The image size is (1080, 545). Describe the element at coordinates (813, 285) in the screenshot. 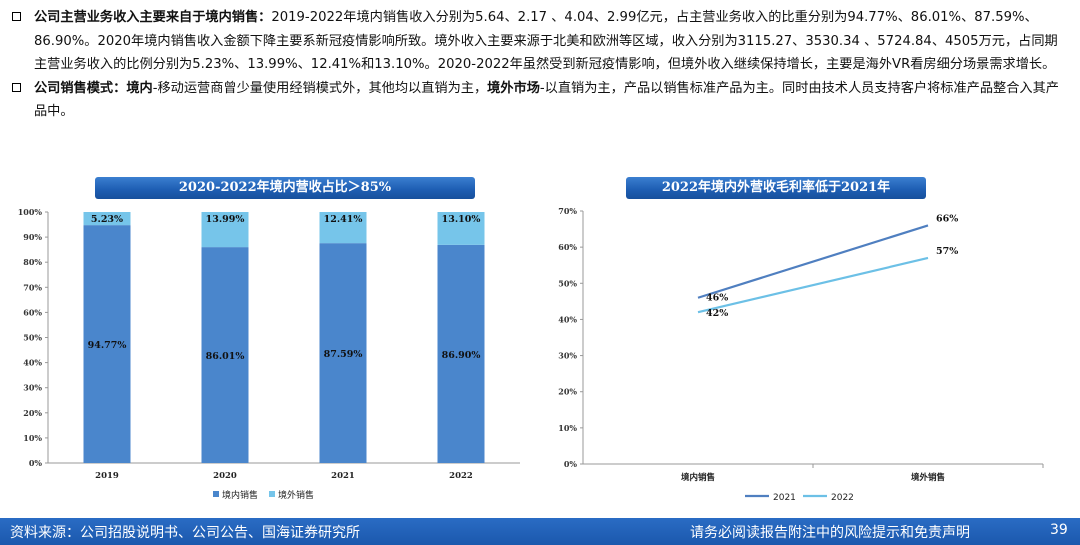

I see `line-series-2022` at that location.